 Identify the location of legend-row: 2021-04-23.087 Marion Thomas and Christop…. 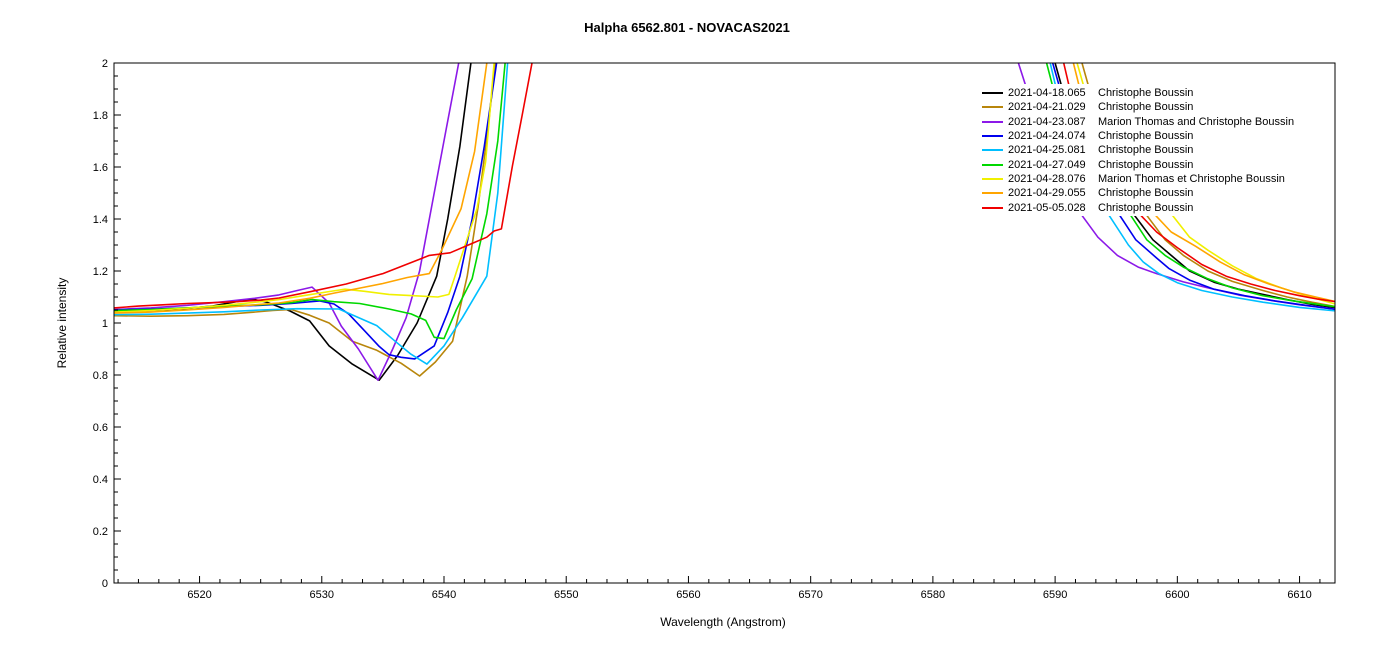
(1153, 122).